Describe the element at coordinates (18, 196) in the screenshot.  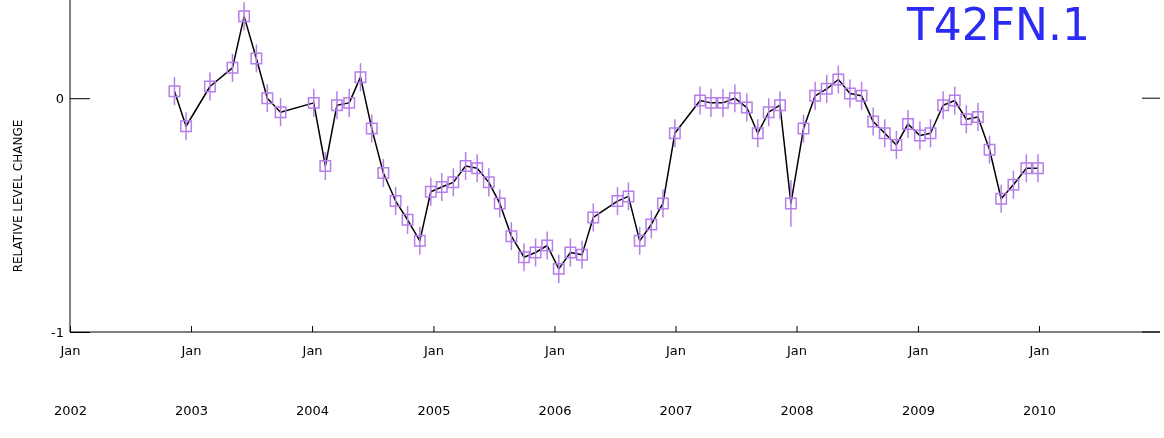
I see `y-axis-title: RELATIVE LEVEL CHANGE` at that location.